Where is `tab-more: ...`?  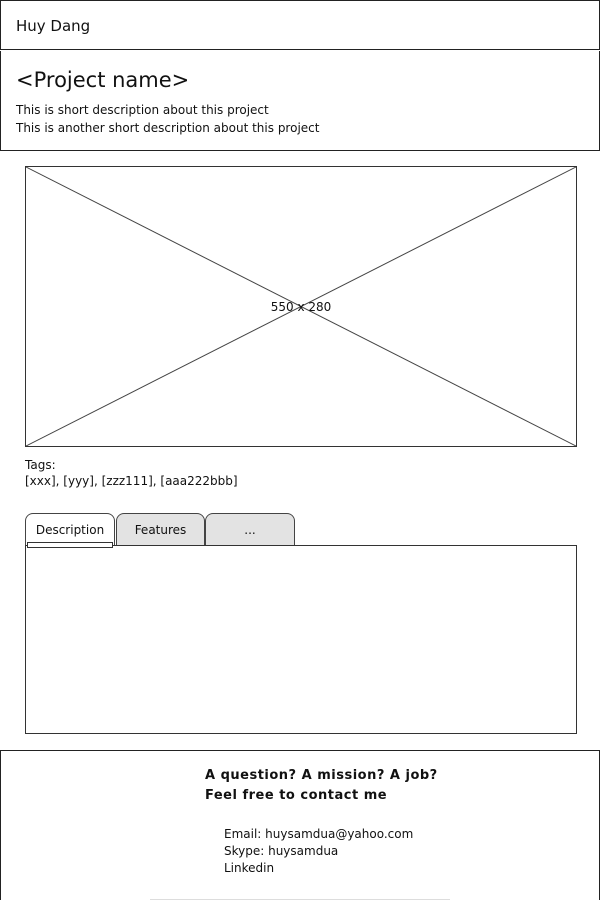 tab-more: ... is located at coordinates (250, 530).